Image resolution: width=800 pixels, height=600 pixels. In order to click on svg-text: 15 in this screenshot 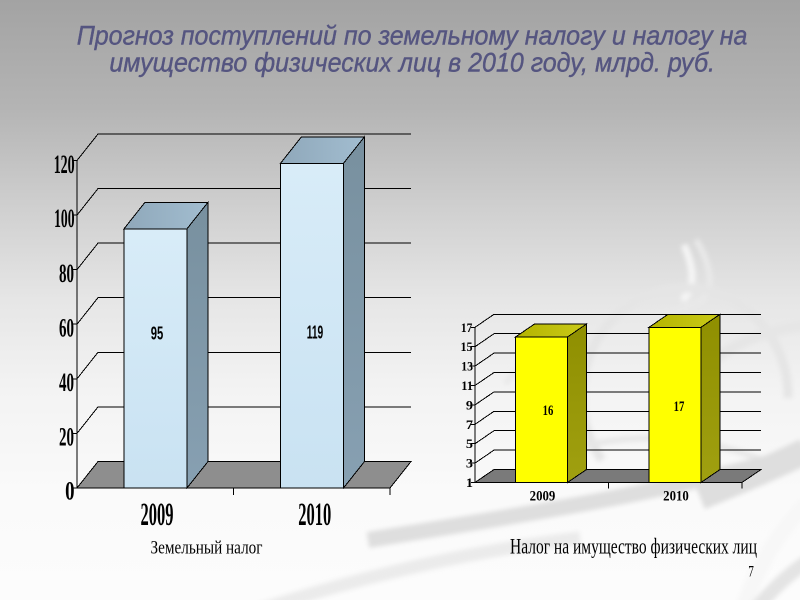, I will do `click(467, 346)`.